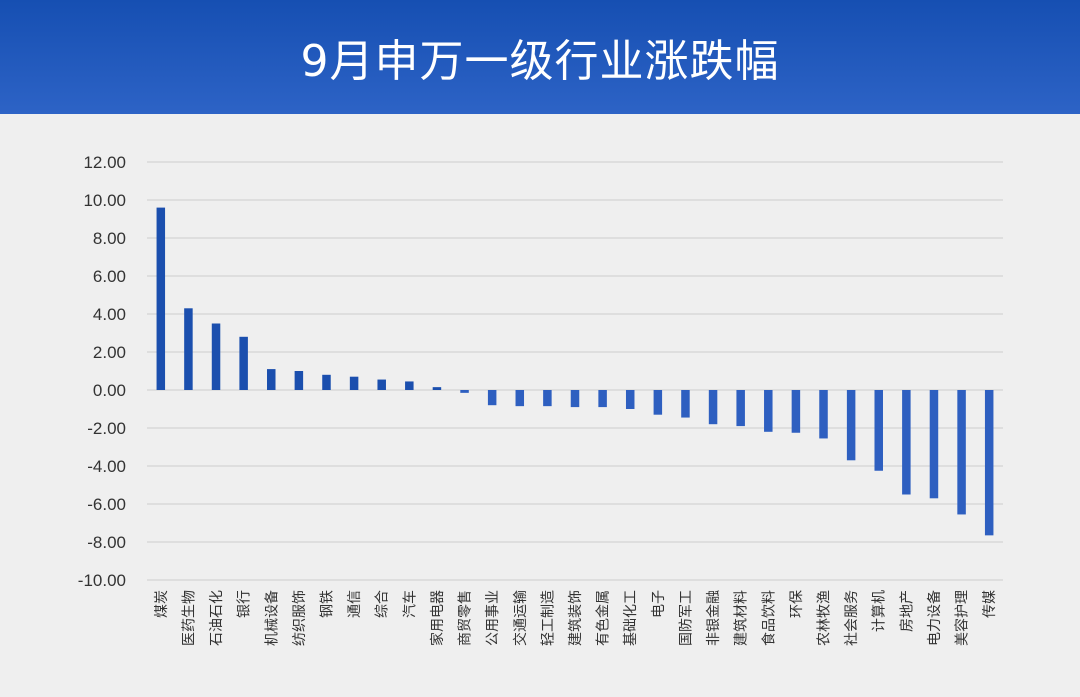  What do you see at coordinates (825, 618) in the screenshot?
I see `x-tick-label: 农林牧渔` at bounding box center [825, 618].